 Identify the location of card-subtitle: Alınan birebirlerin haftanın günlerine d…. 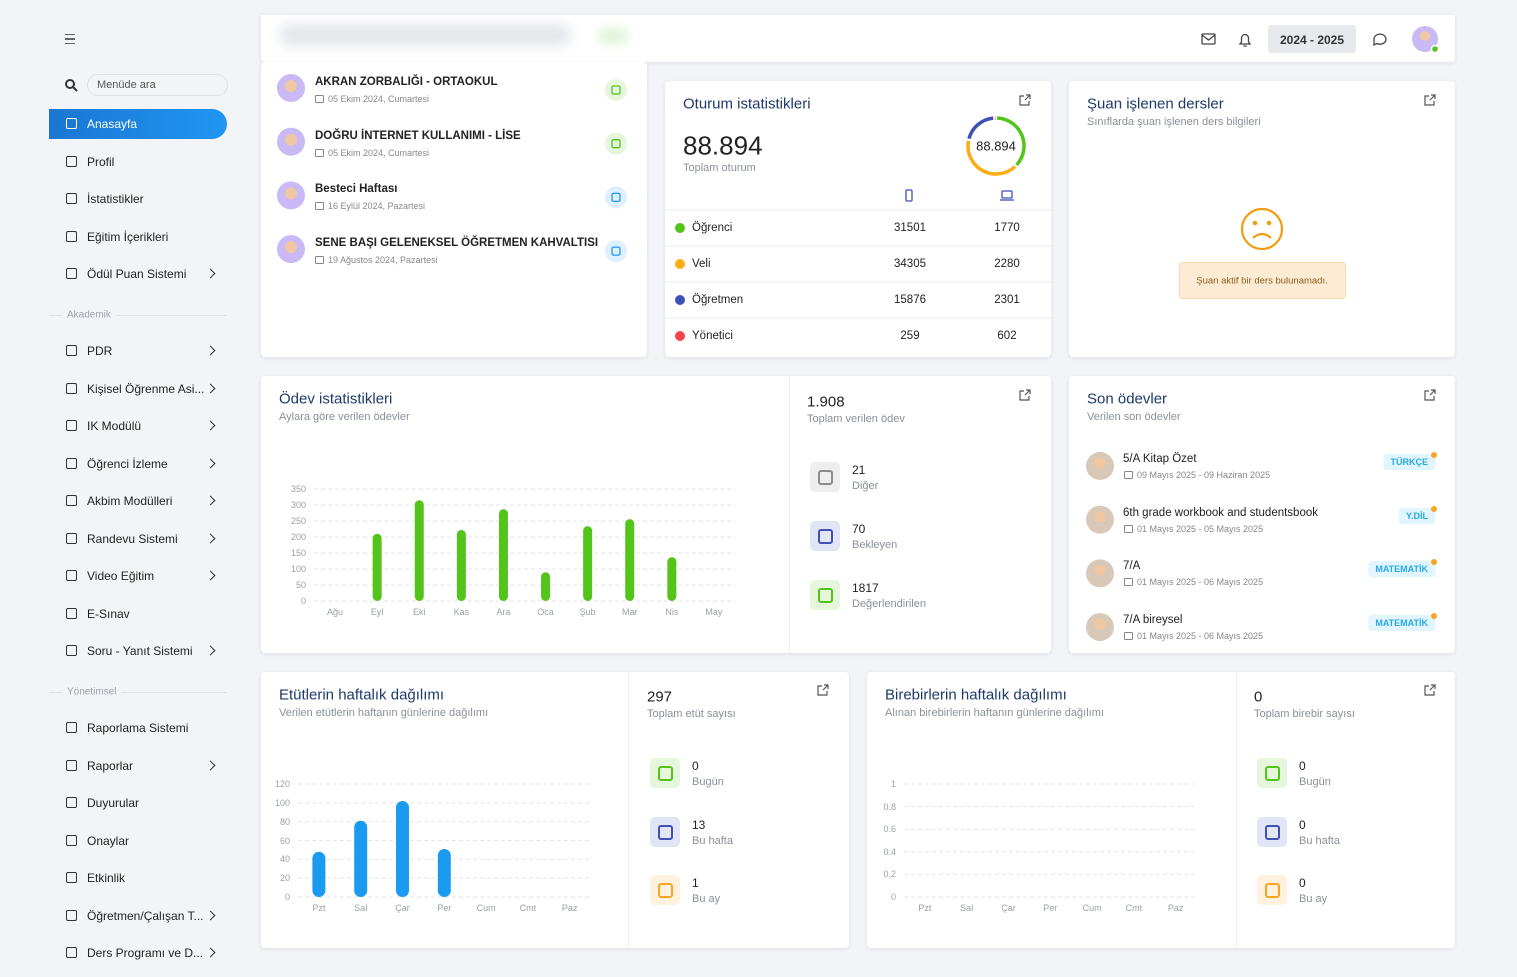
(994, 713).